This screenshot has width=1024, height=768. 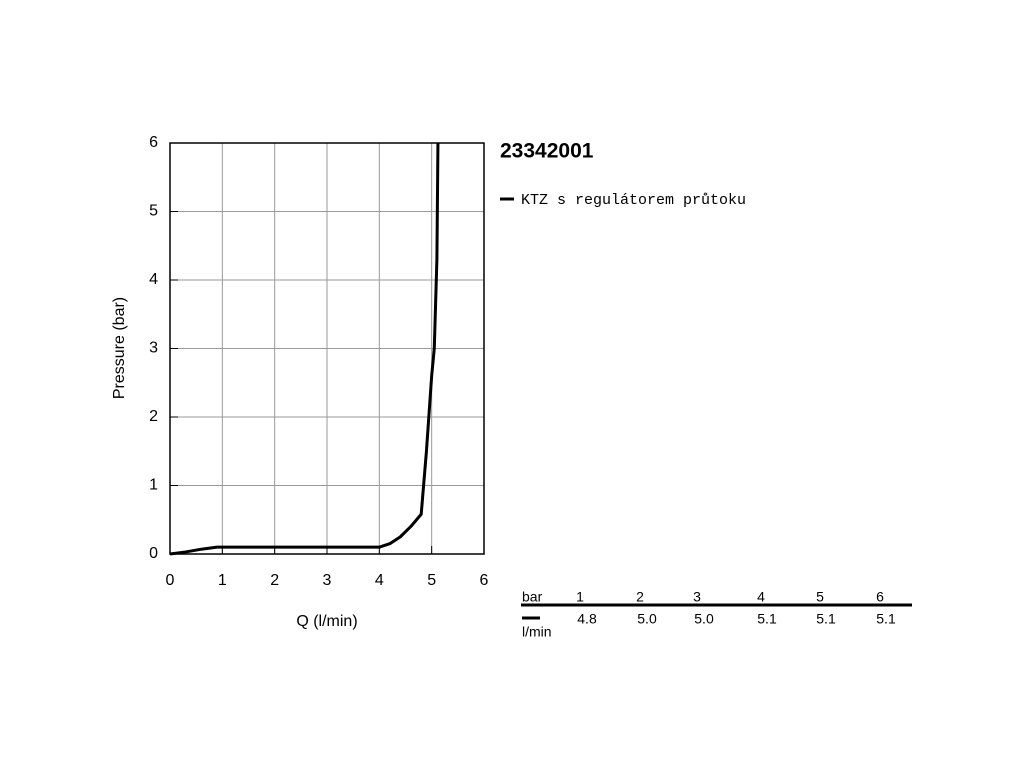 I want to click on x-axis-label: Q (l/min), so click(x=326, y=621).